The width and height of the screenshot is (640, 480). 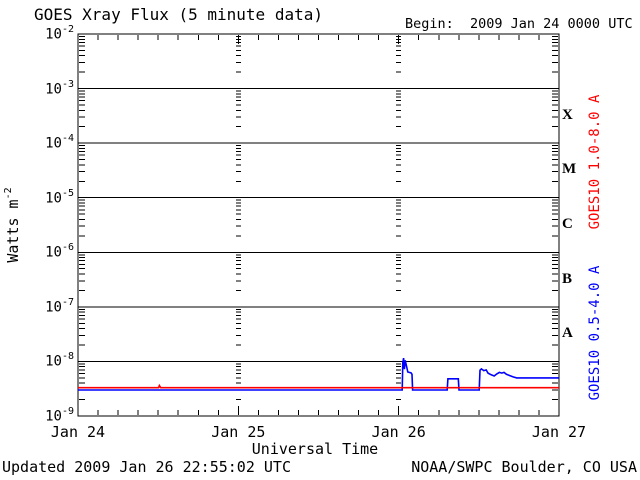 What do you see at coordinates (567, 224) in the screenshot?
I see `flare-class-c: C` at bounding box center [567, 224].